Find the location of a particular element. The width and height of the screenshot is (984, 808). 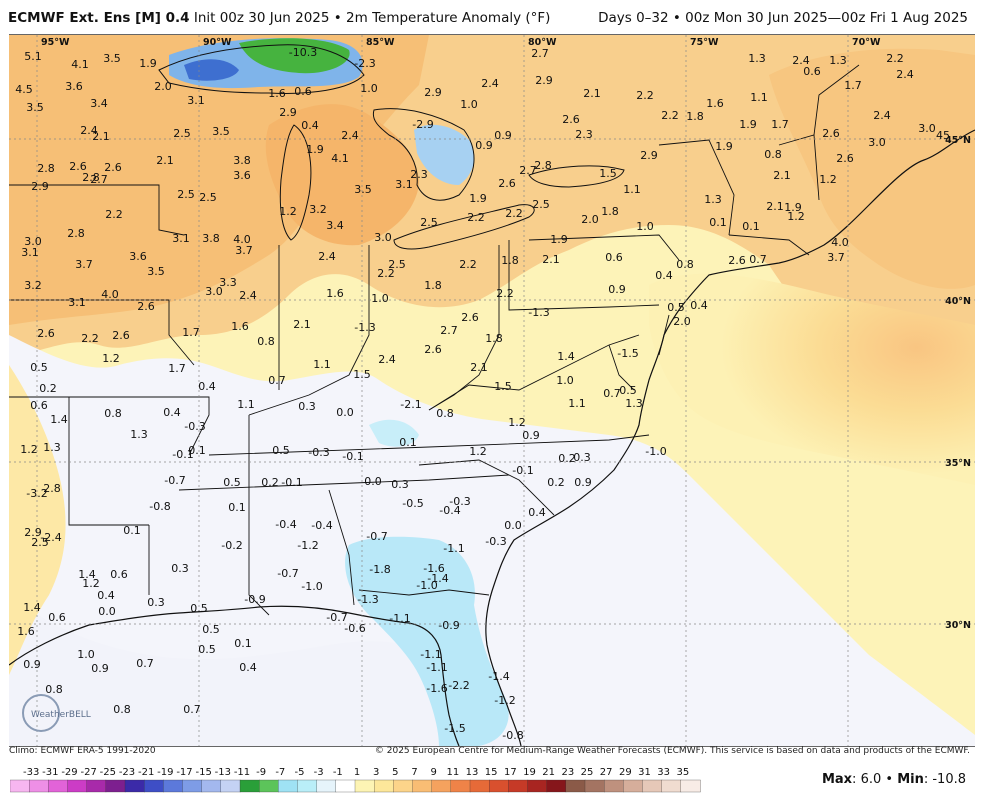

legend-tick-label: -11 is located at coordinates (242, 772).